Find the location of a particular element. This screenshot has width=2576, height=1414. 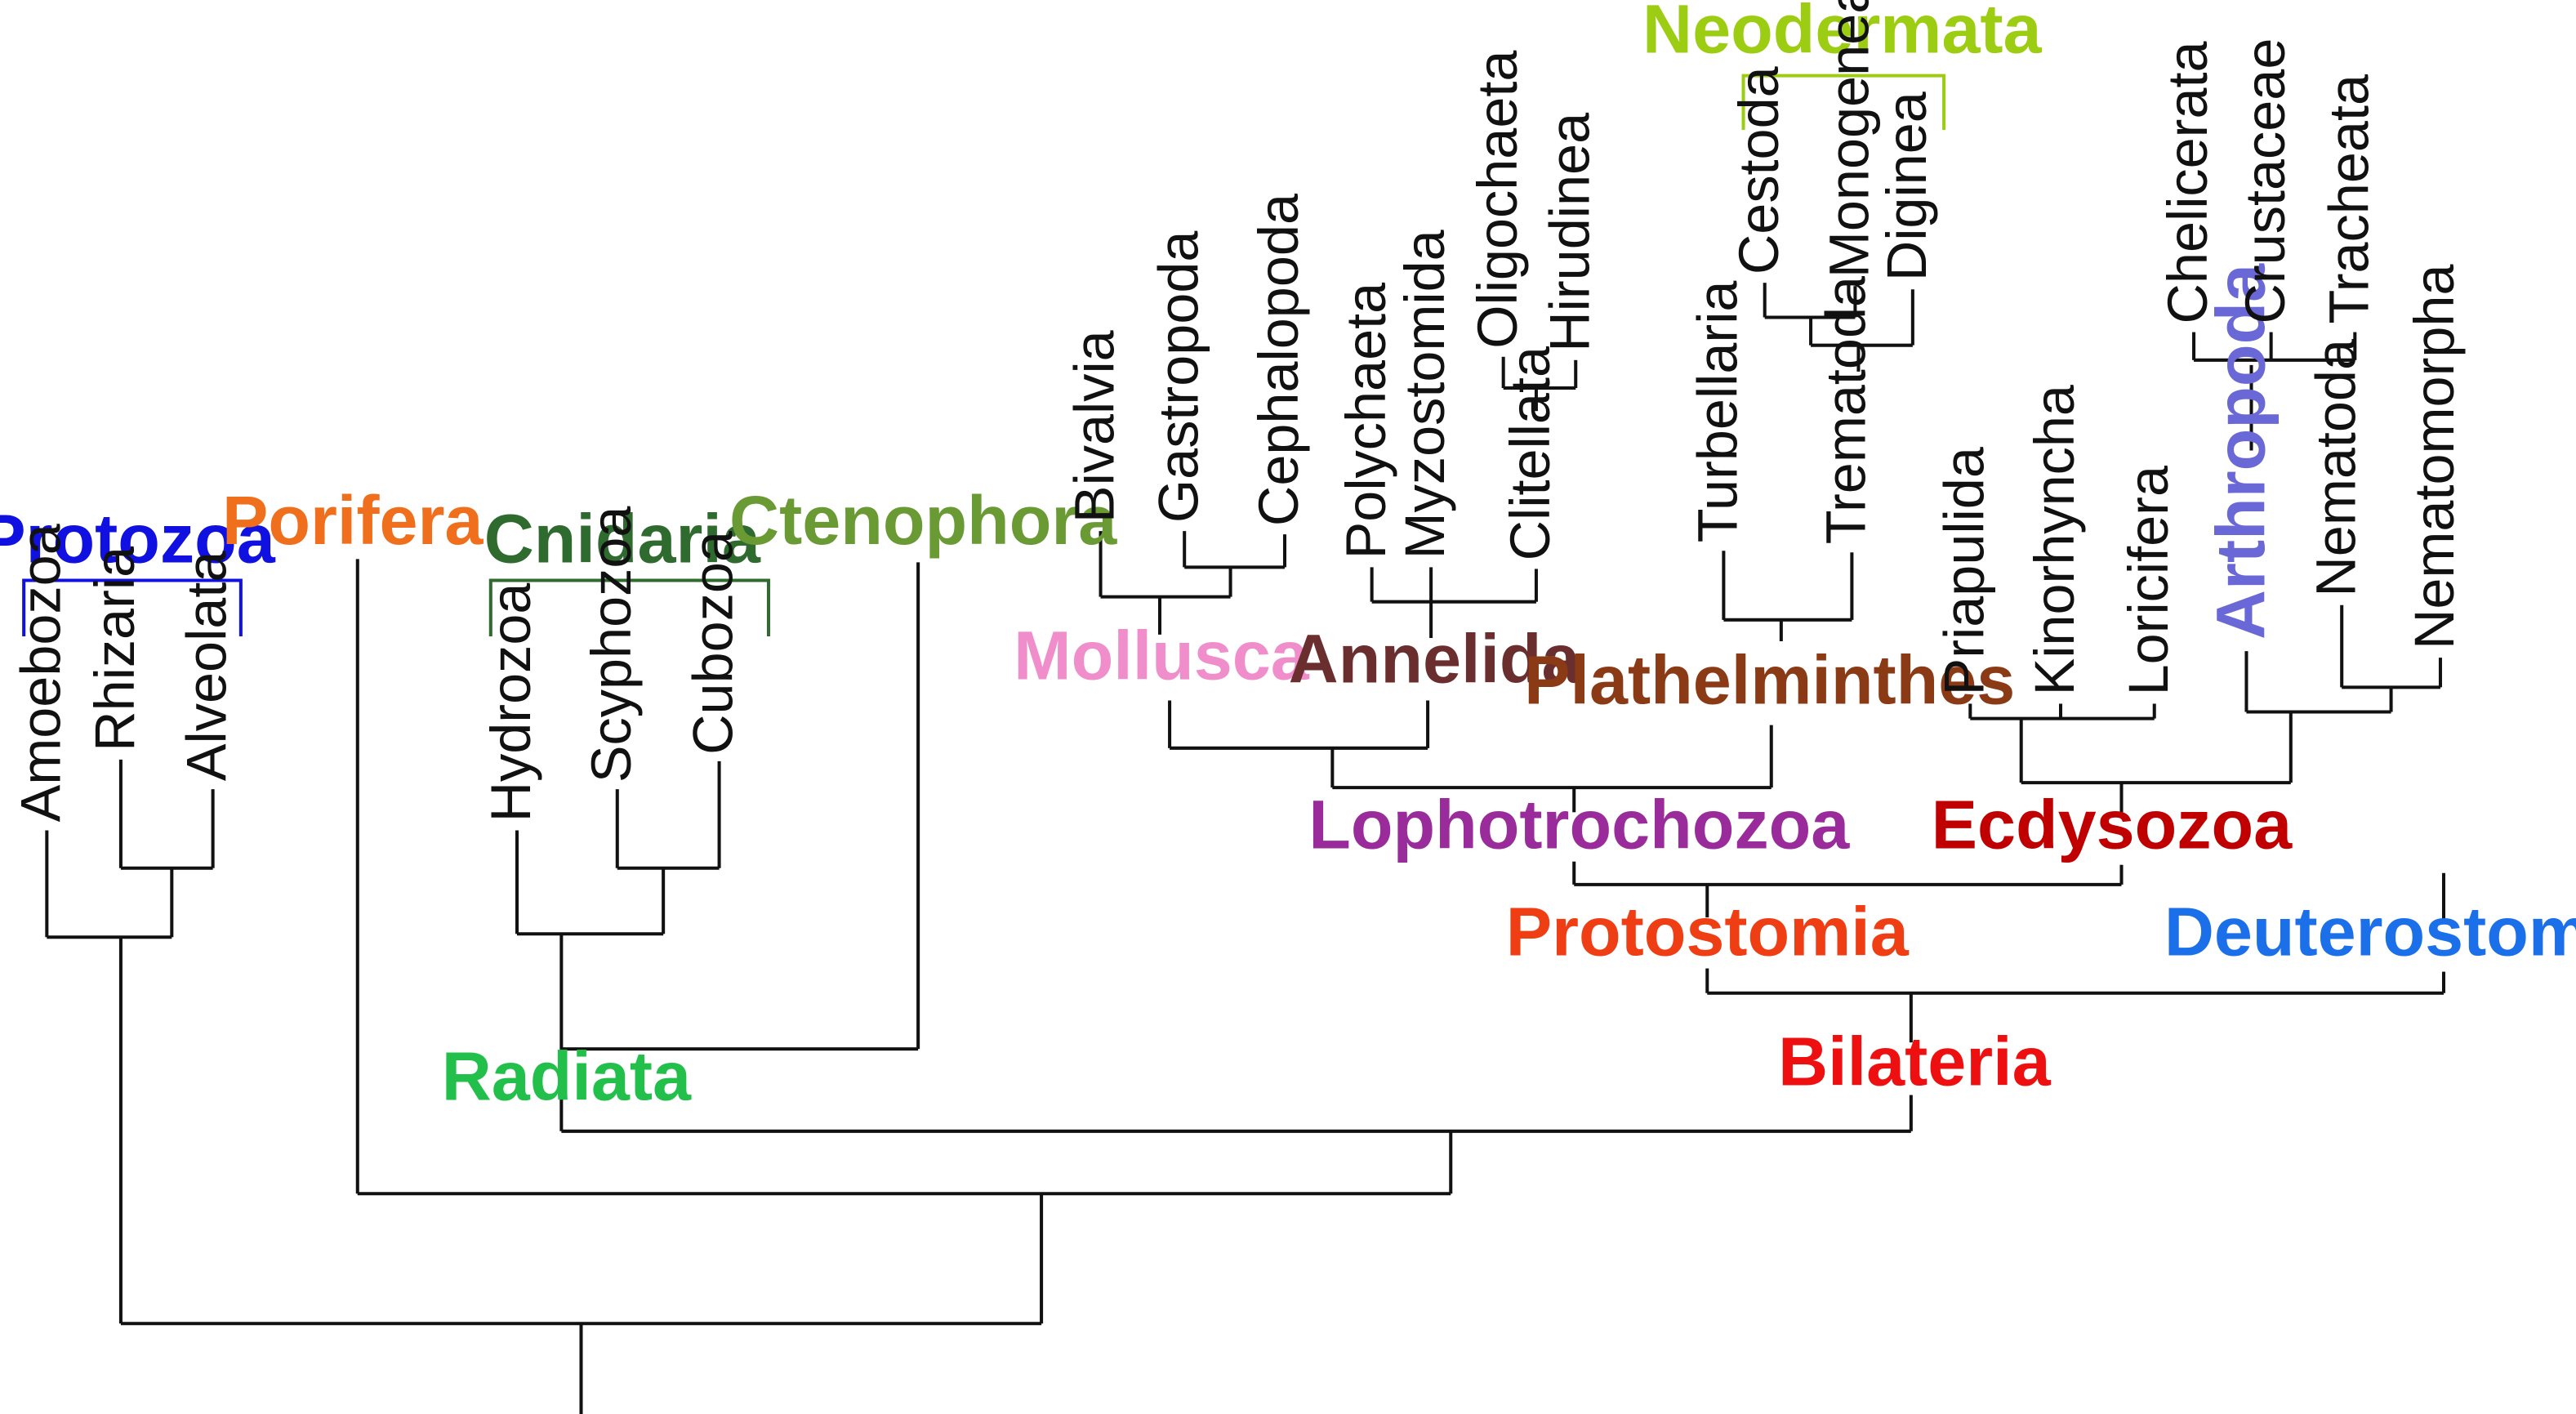

taxon-label-hydrozoa: Hydrozoa is located at coordinates (510, 702).